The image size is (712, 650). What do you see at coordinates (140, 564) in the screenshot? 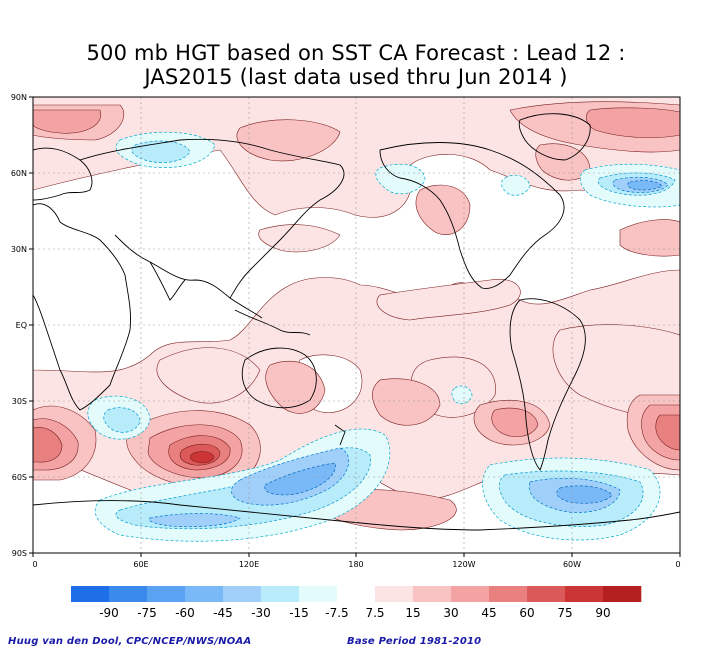
I see `lon-label-60e: 60E` at bounding box center [140, 564].